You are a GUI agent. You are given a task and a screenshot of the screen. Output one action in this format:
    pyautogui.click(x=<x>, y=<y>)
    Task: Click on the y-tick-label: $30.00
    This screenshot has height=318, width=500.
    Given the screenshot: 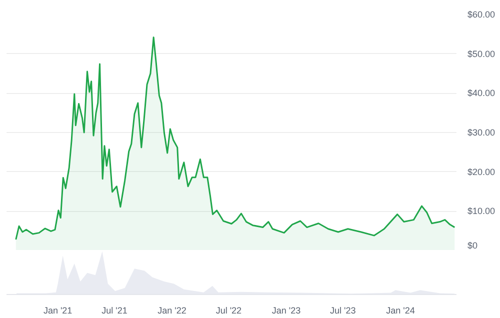 What is the action you would take?
    pyautogui.click(x=482, y=133)
    